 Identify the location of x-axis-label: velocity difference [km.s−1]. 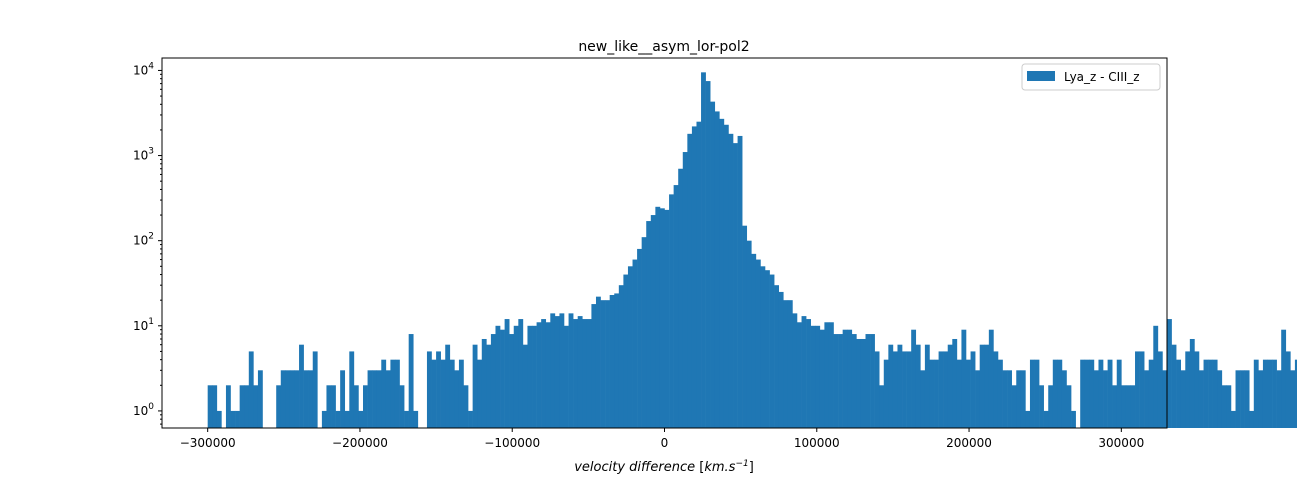
(664, 467).